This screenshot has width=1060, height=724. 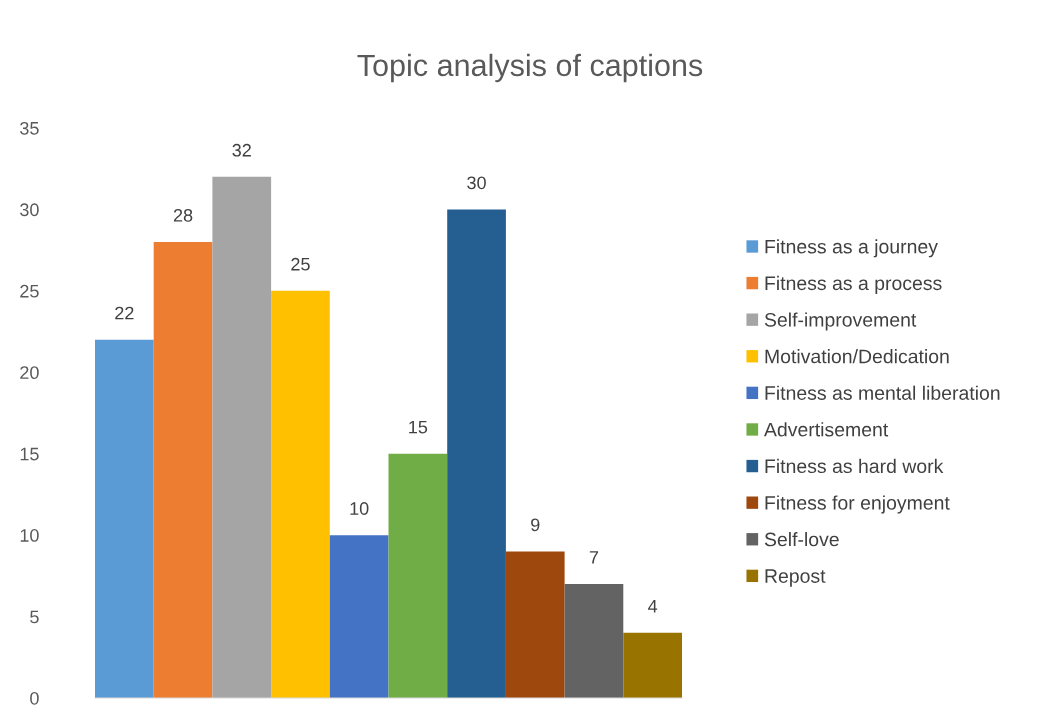 I want to click on data-label: 32, so click(x=241, y=150).